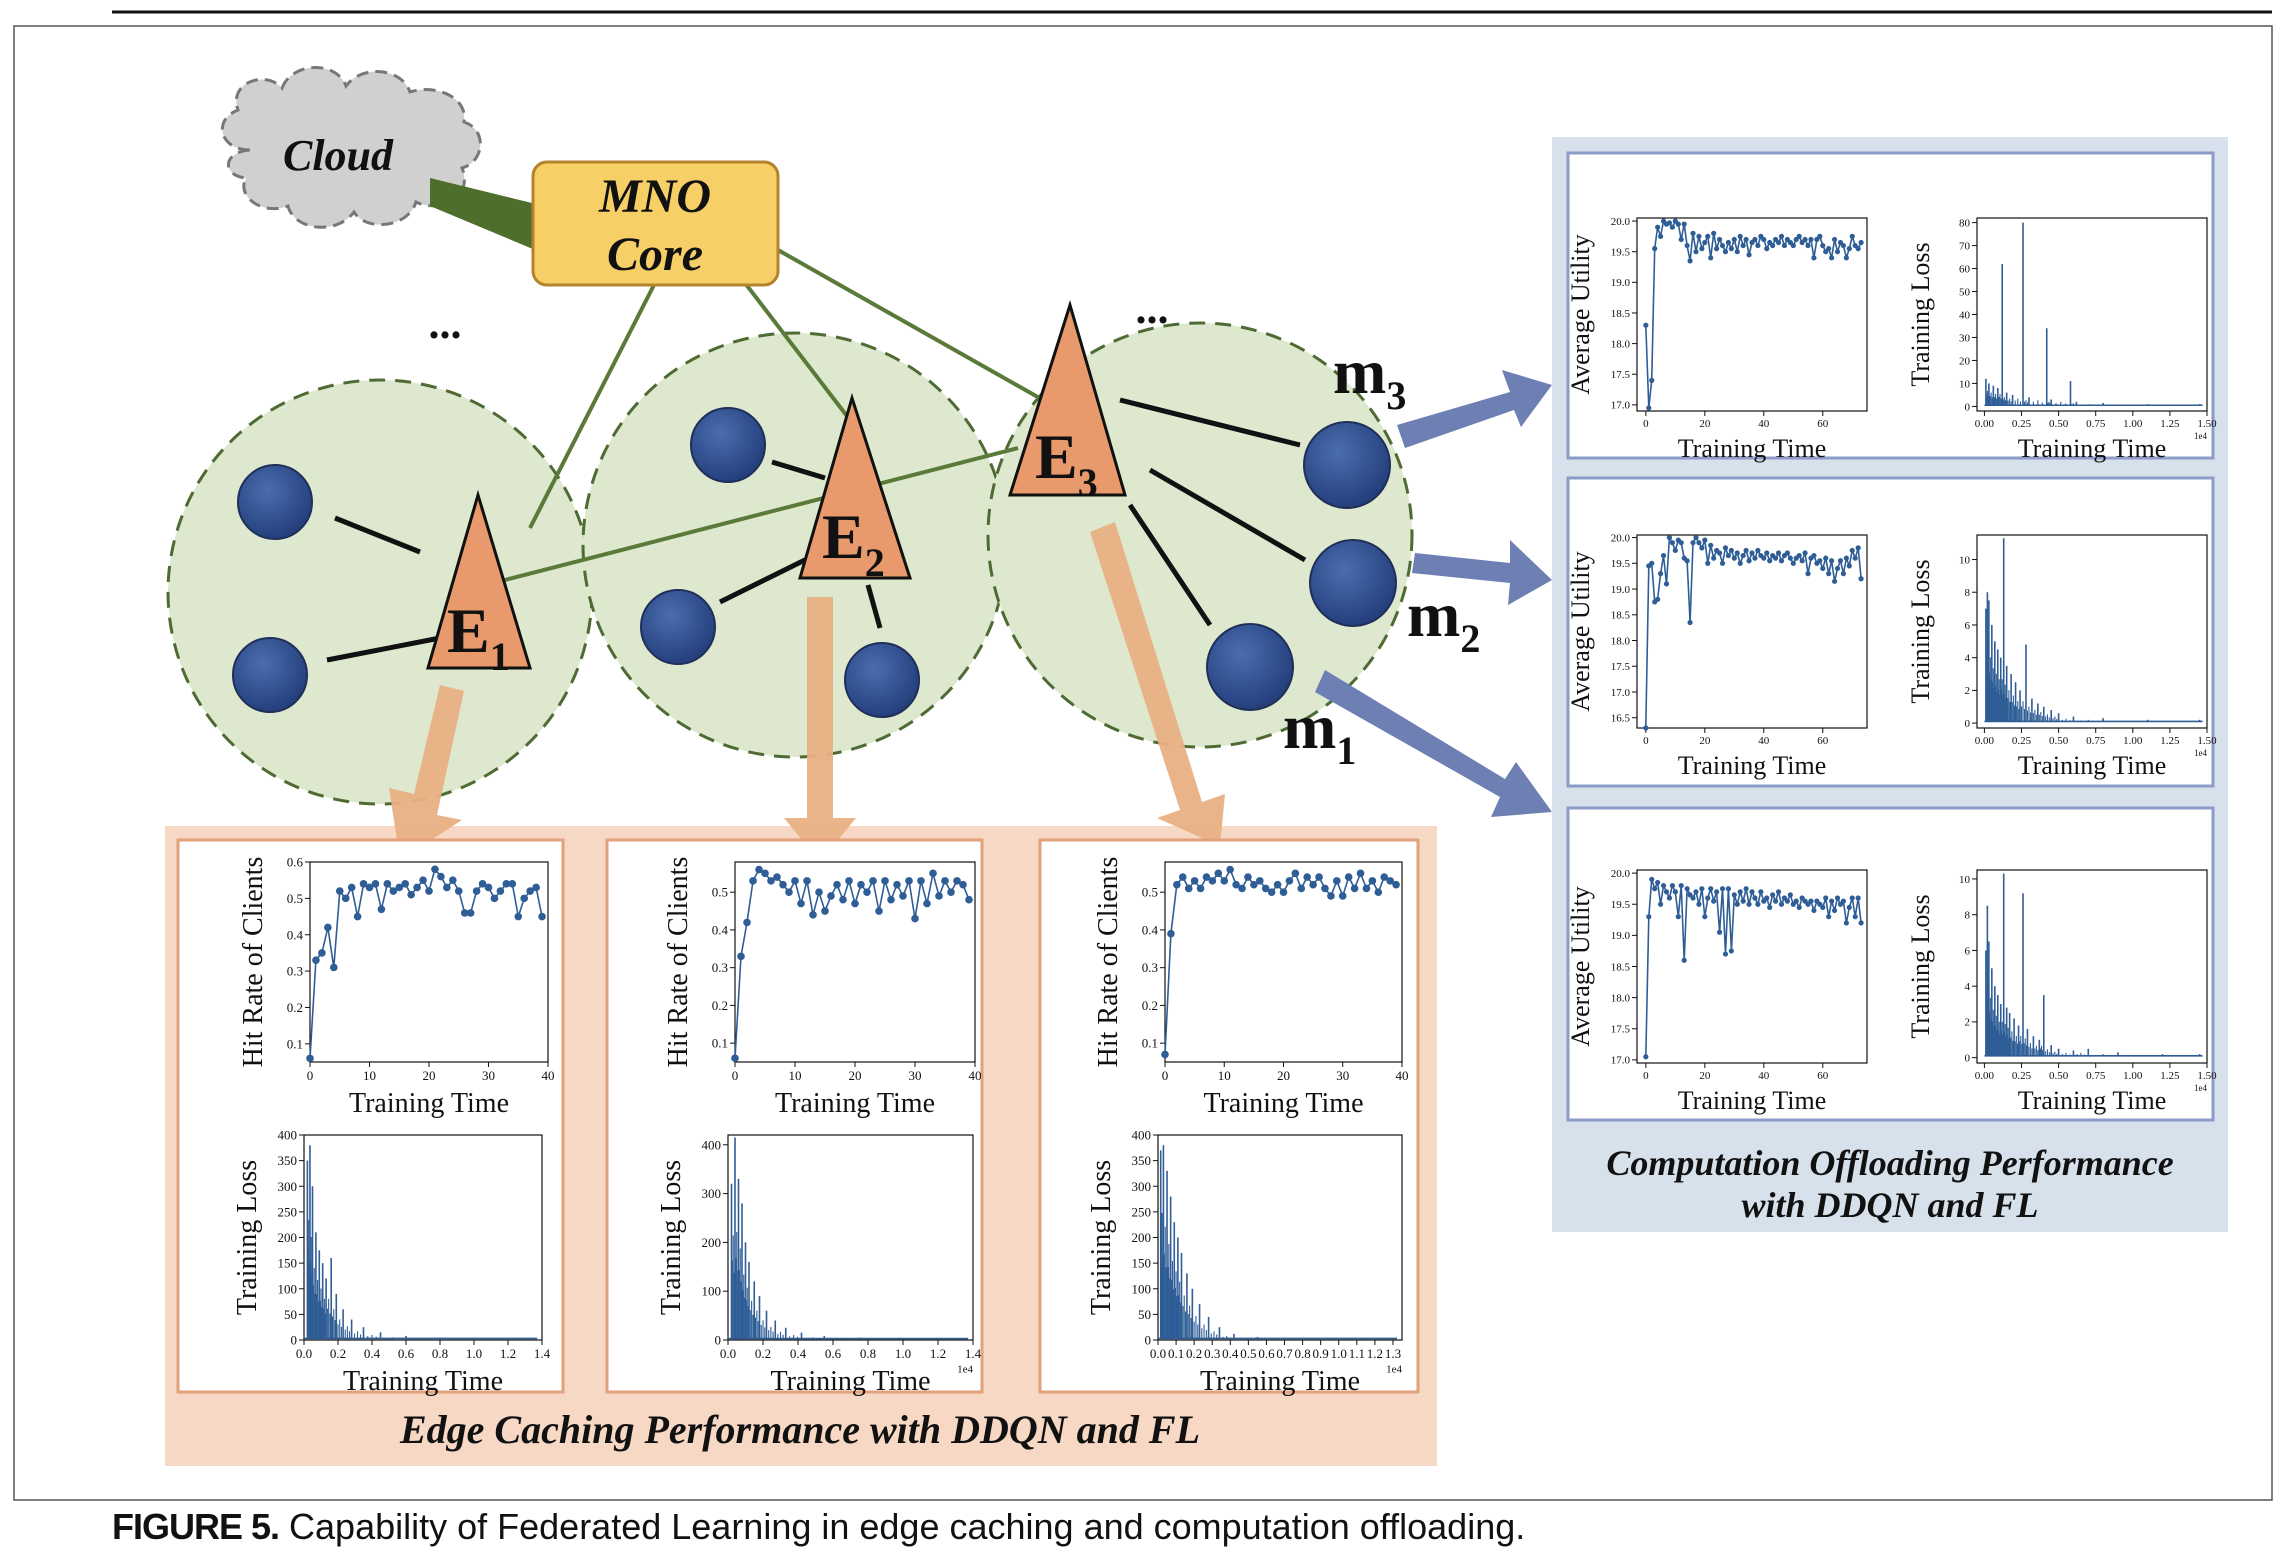 This screenshot has width=2284, height=1556. Describe the element at coordinates (720, 1043) in the screenshot. I see `y-tick-label: 0.1` at that location.